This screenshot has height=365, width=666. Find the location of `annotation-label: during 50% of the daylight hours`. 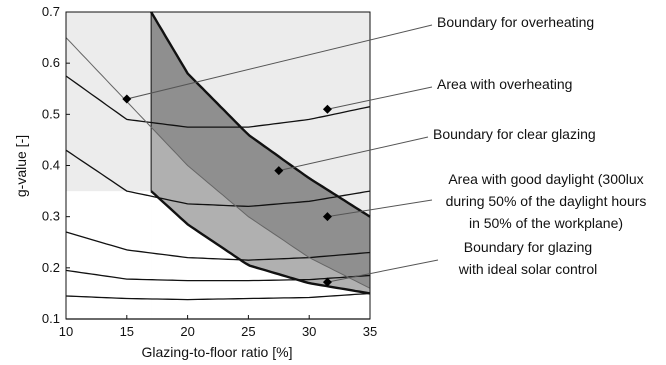

annotation-label: during 50% of the daylight hours is located at coordinates (546, 201).